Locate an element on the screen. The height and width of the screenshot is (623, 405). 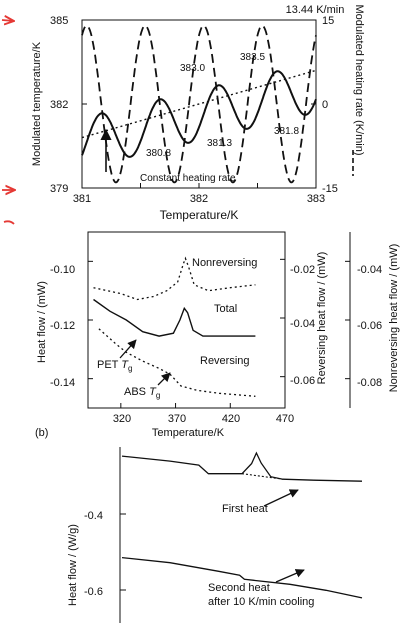
label-nonreversing: Nonreversing is located at coordinates (224, 263).